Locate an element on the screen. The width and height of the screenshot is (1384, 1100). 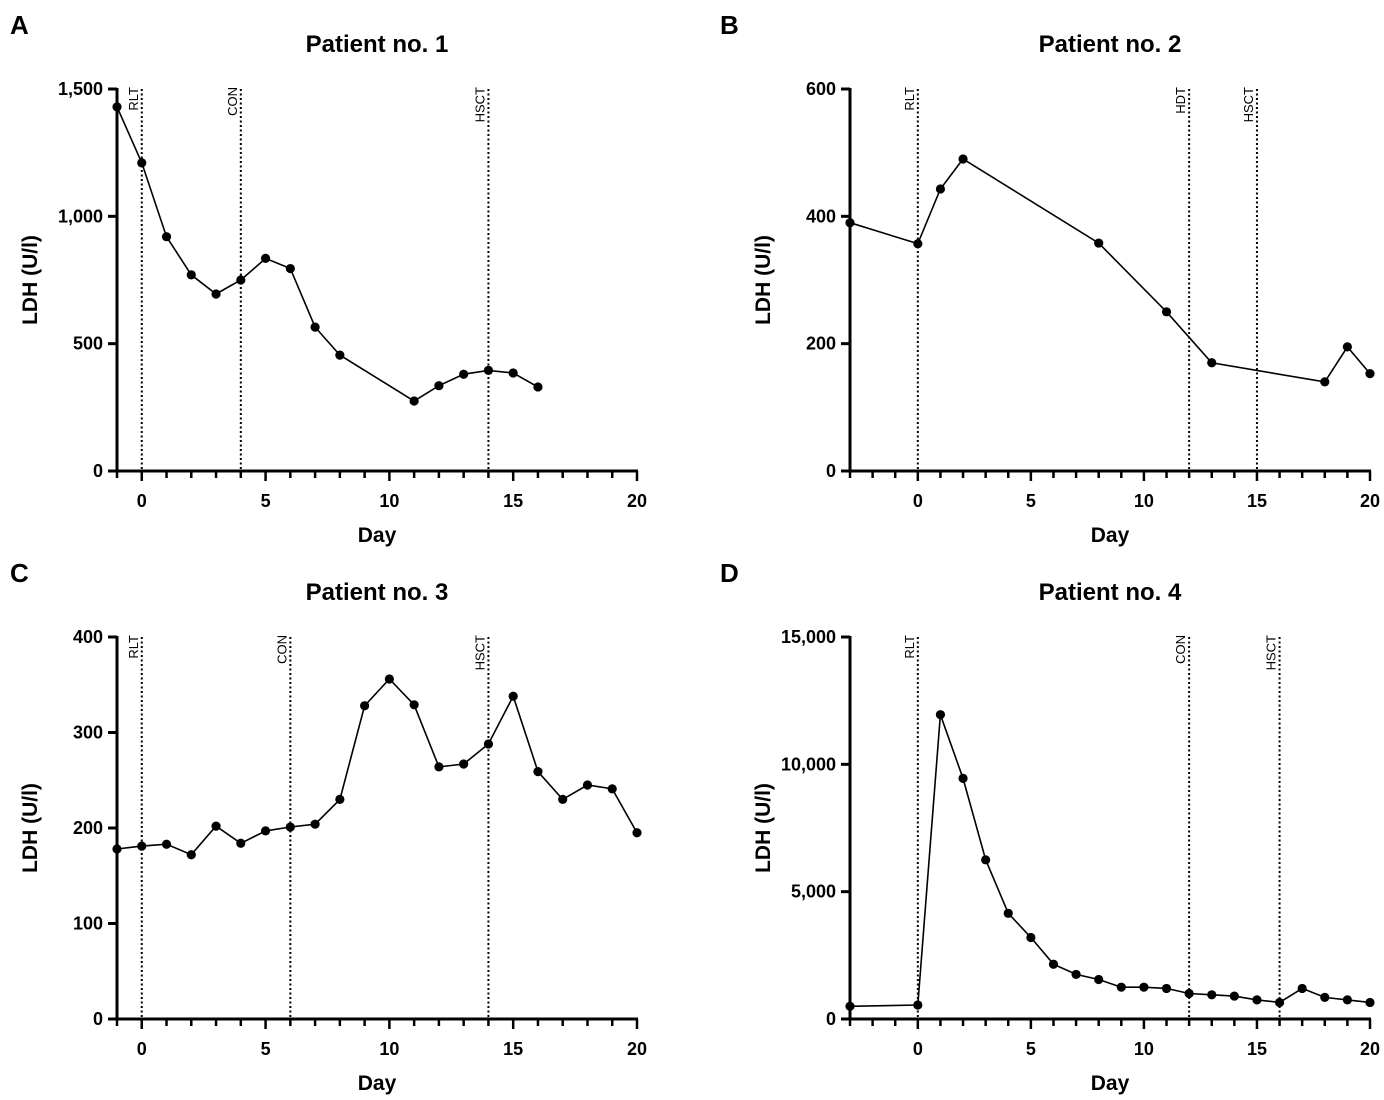
panel-letter: B is located at coordinates (729, 25).